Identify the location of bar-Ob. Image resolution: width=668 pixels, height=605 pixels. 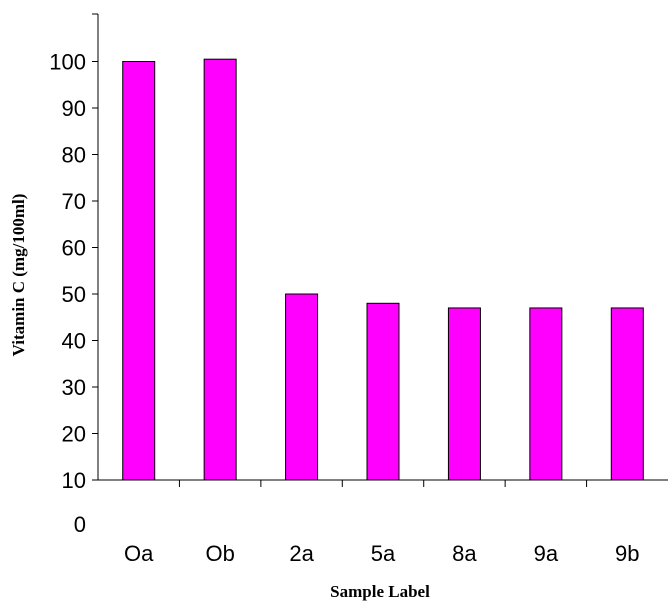
(220, 269).